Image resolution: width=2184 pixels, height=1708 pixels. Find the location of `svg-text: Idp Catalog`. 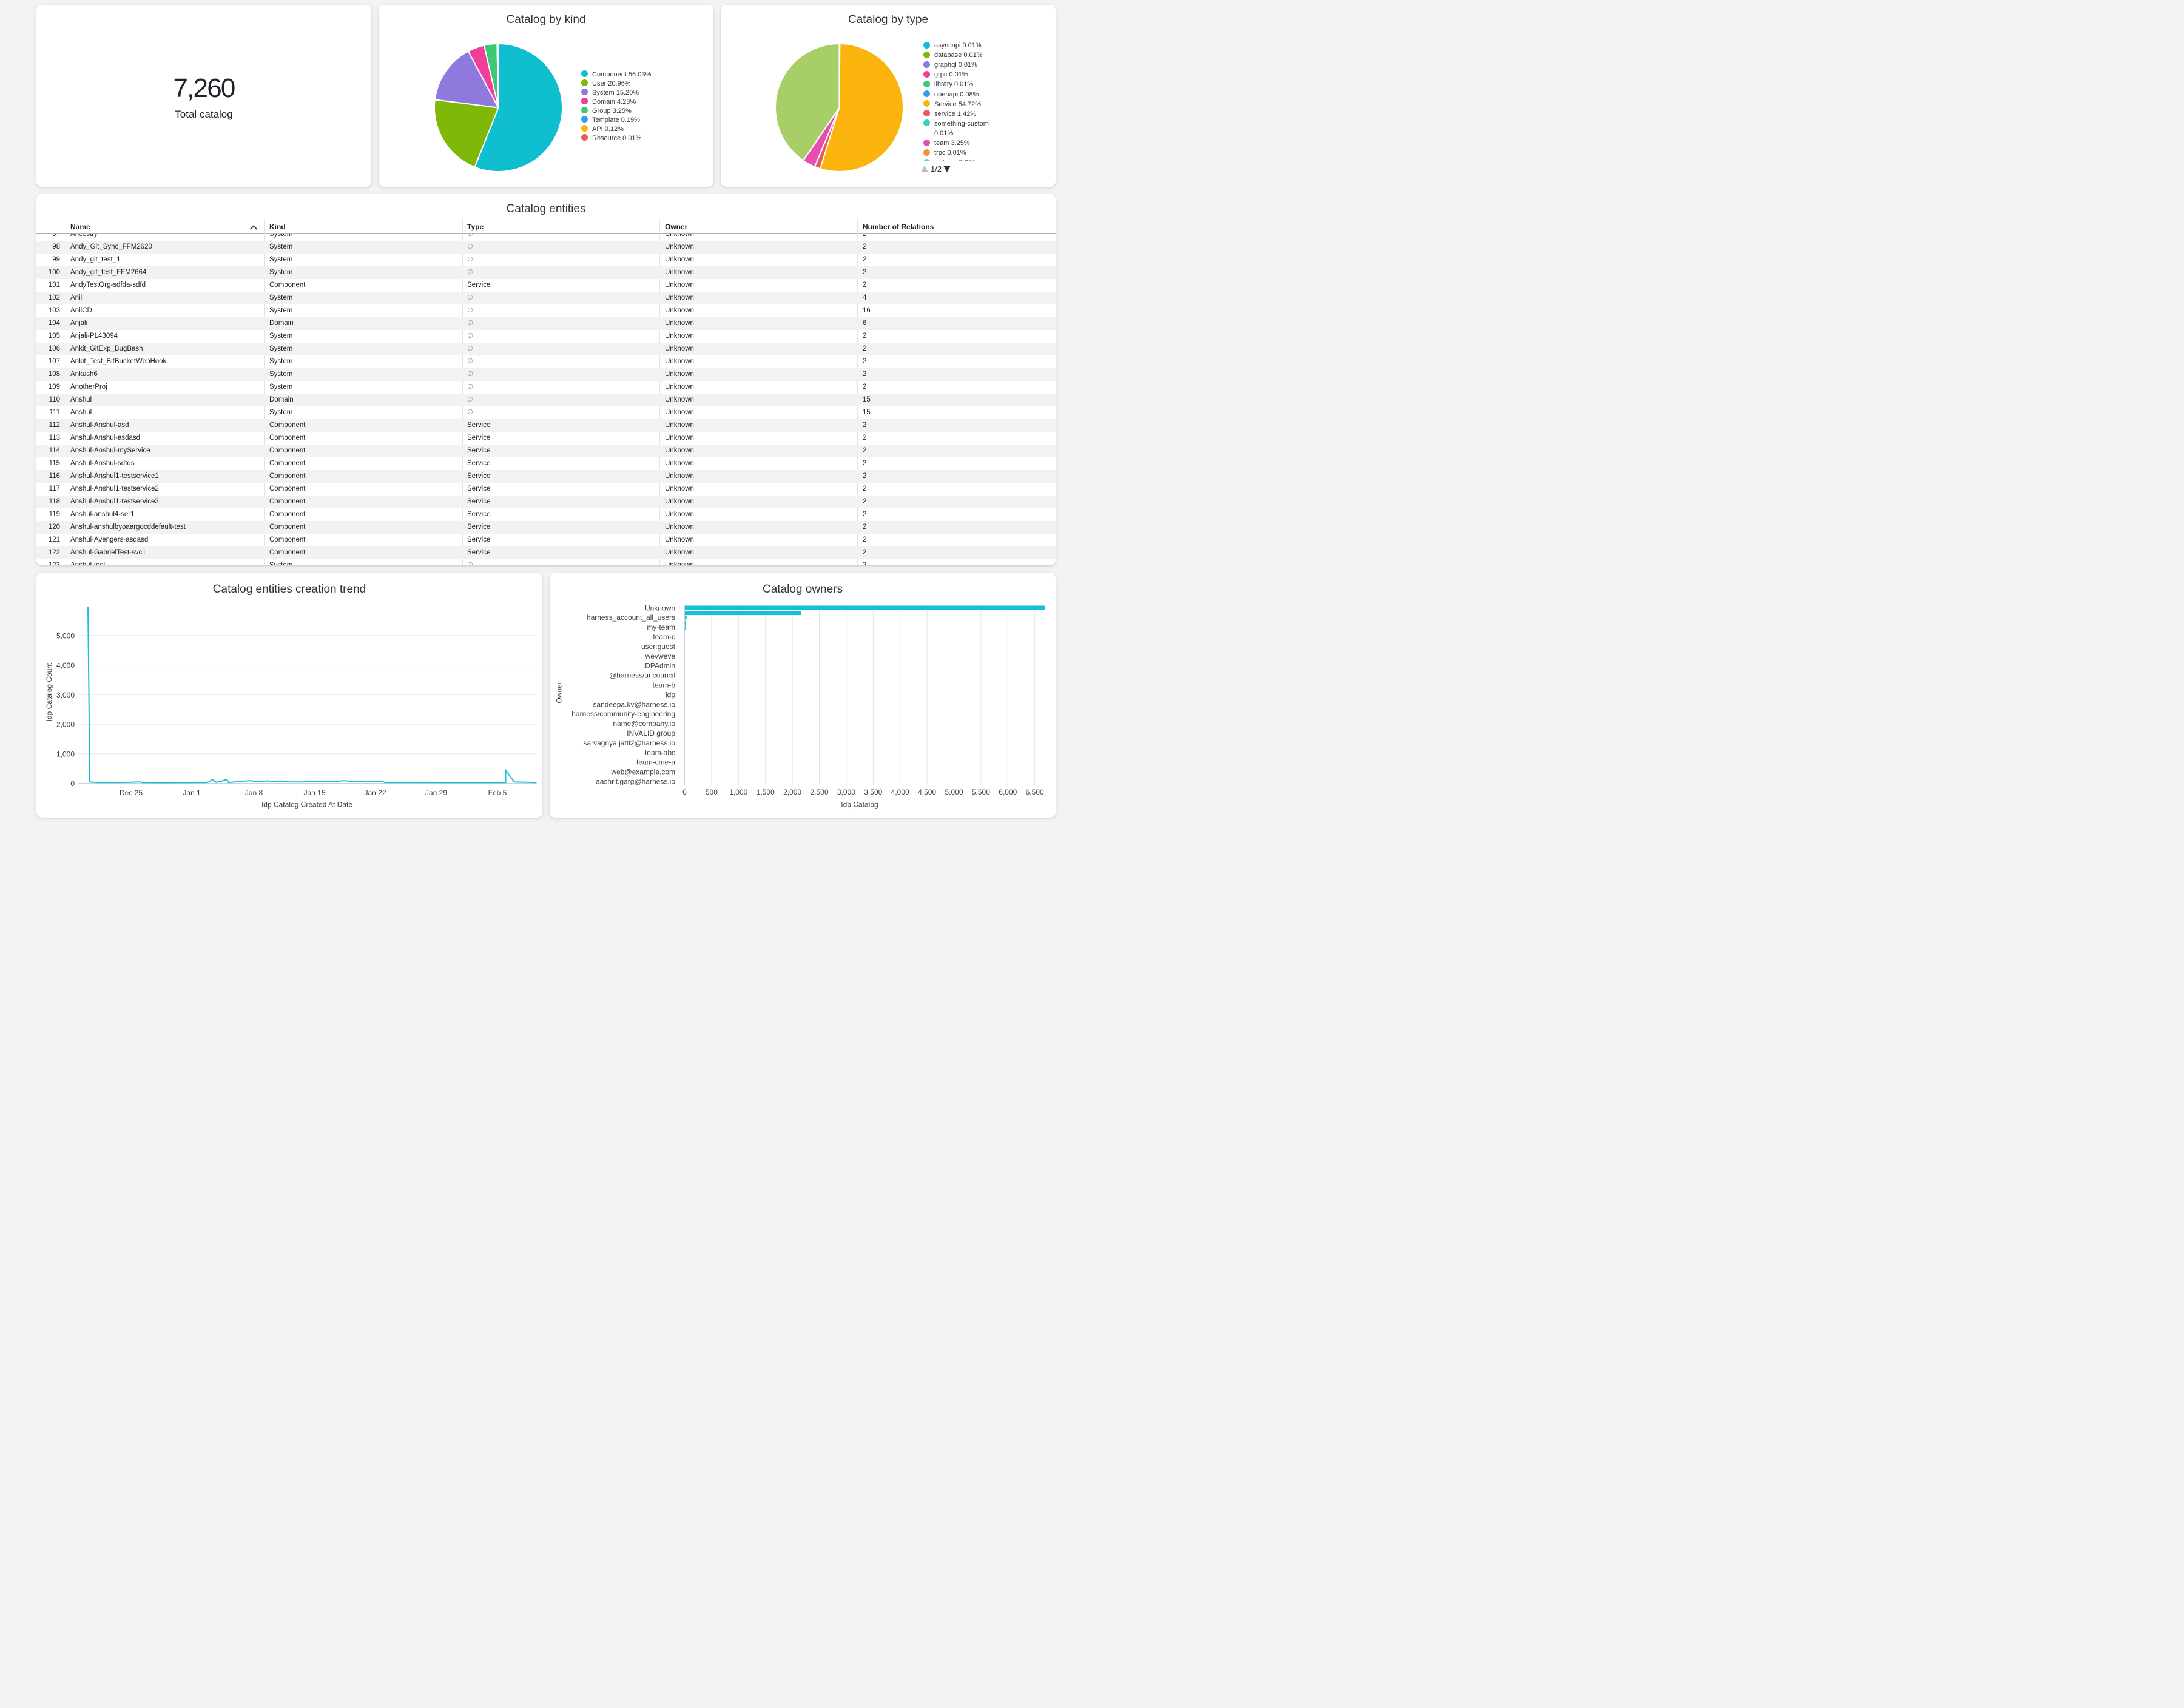

svg-text: Idp Catalog is located at coordinates (859, 805).